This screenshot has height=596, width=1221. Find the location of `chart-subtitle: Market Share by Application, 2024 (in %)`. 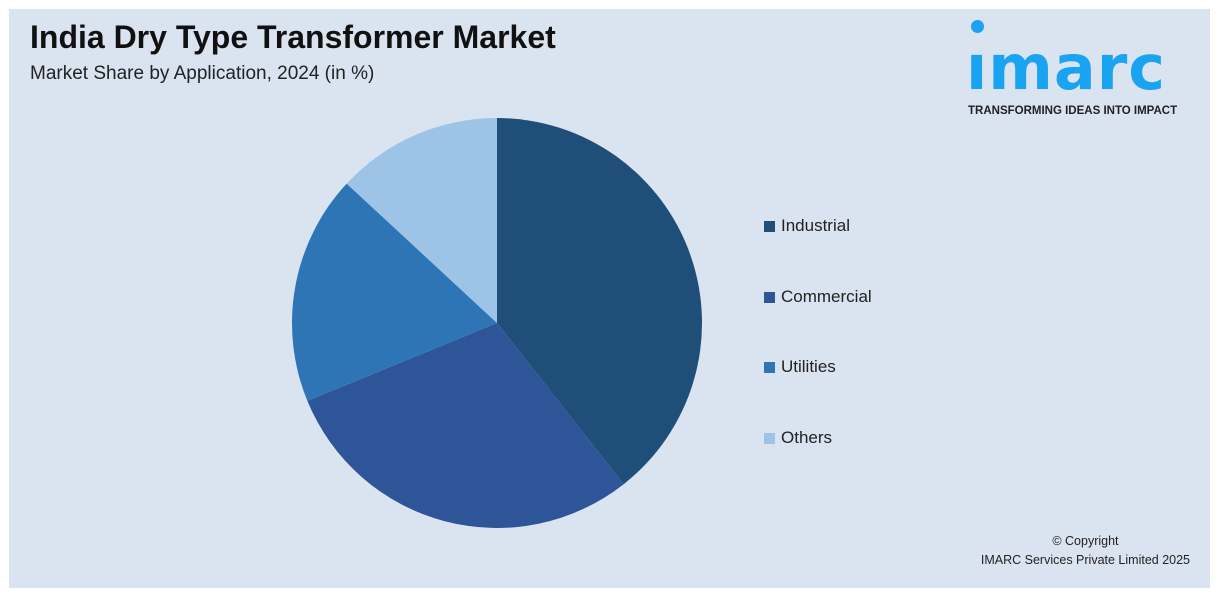

chart-subtitle: Market Share by Application, 2024 (in %) is located at coordinates (202, 73).